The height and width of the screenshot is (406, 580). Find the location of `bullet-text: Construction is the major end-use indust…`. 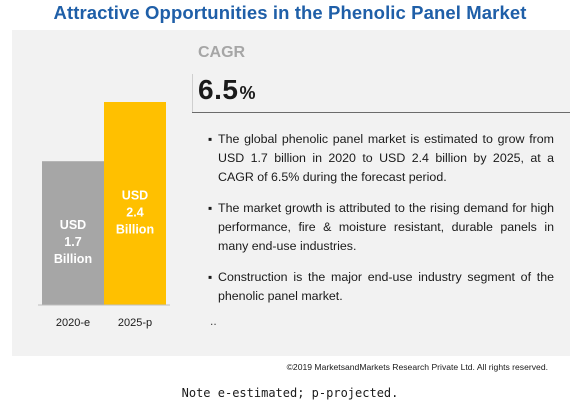

bullet-text: Construction is the major end-use indust… is located at coordinates (386, 286).